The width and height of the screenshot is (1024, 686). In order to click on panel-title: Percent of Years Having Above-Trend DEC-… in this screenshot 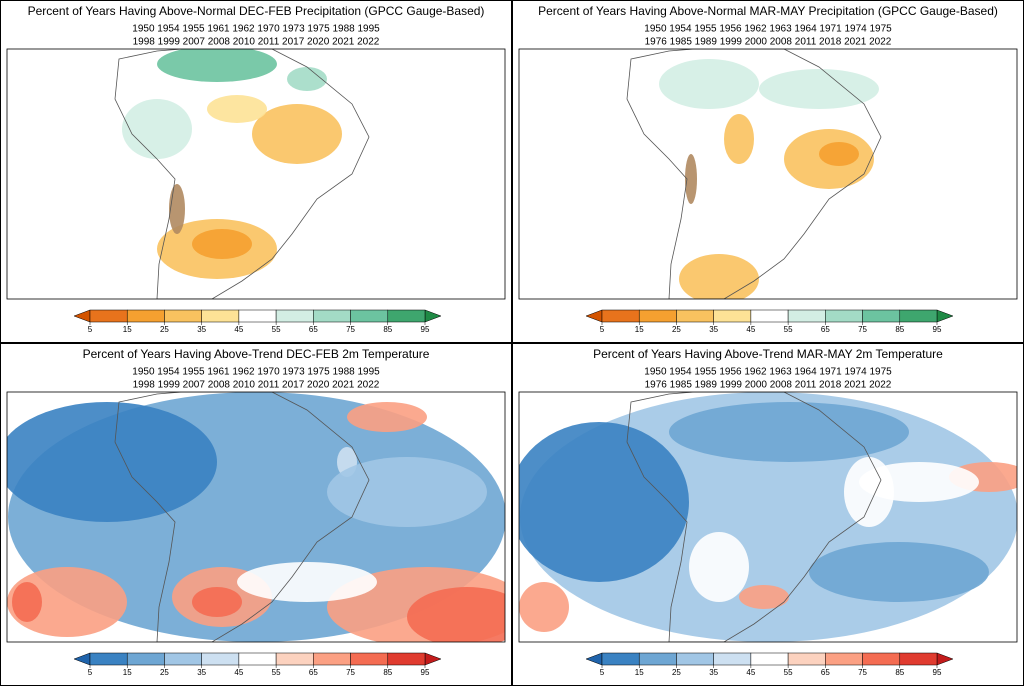, I will do `click(256, 354)`.